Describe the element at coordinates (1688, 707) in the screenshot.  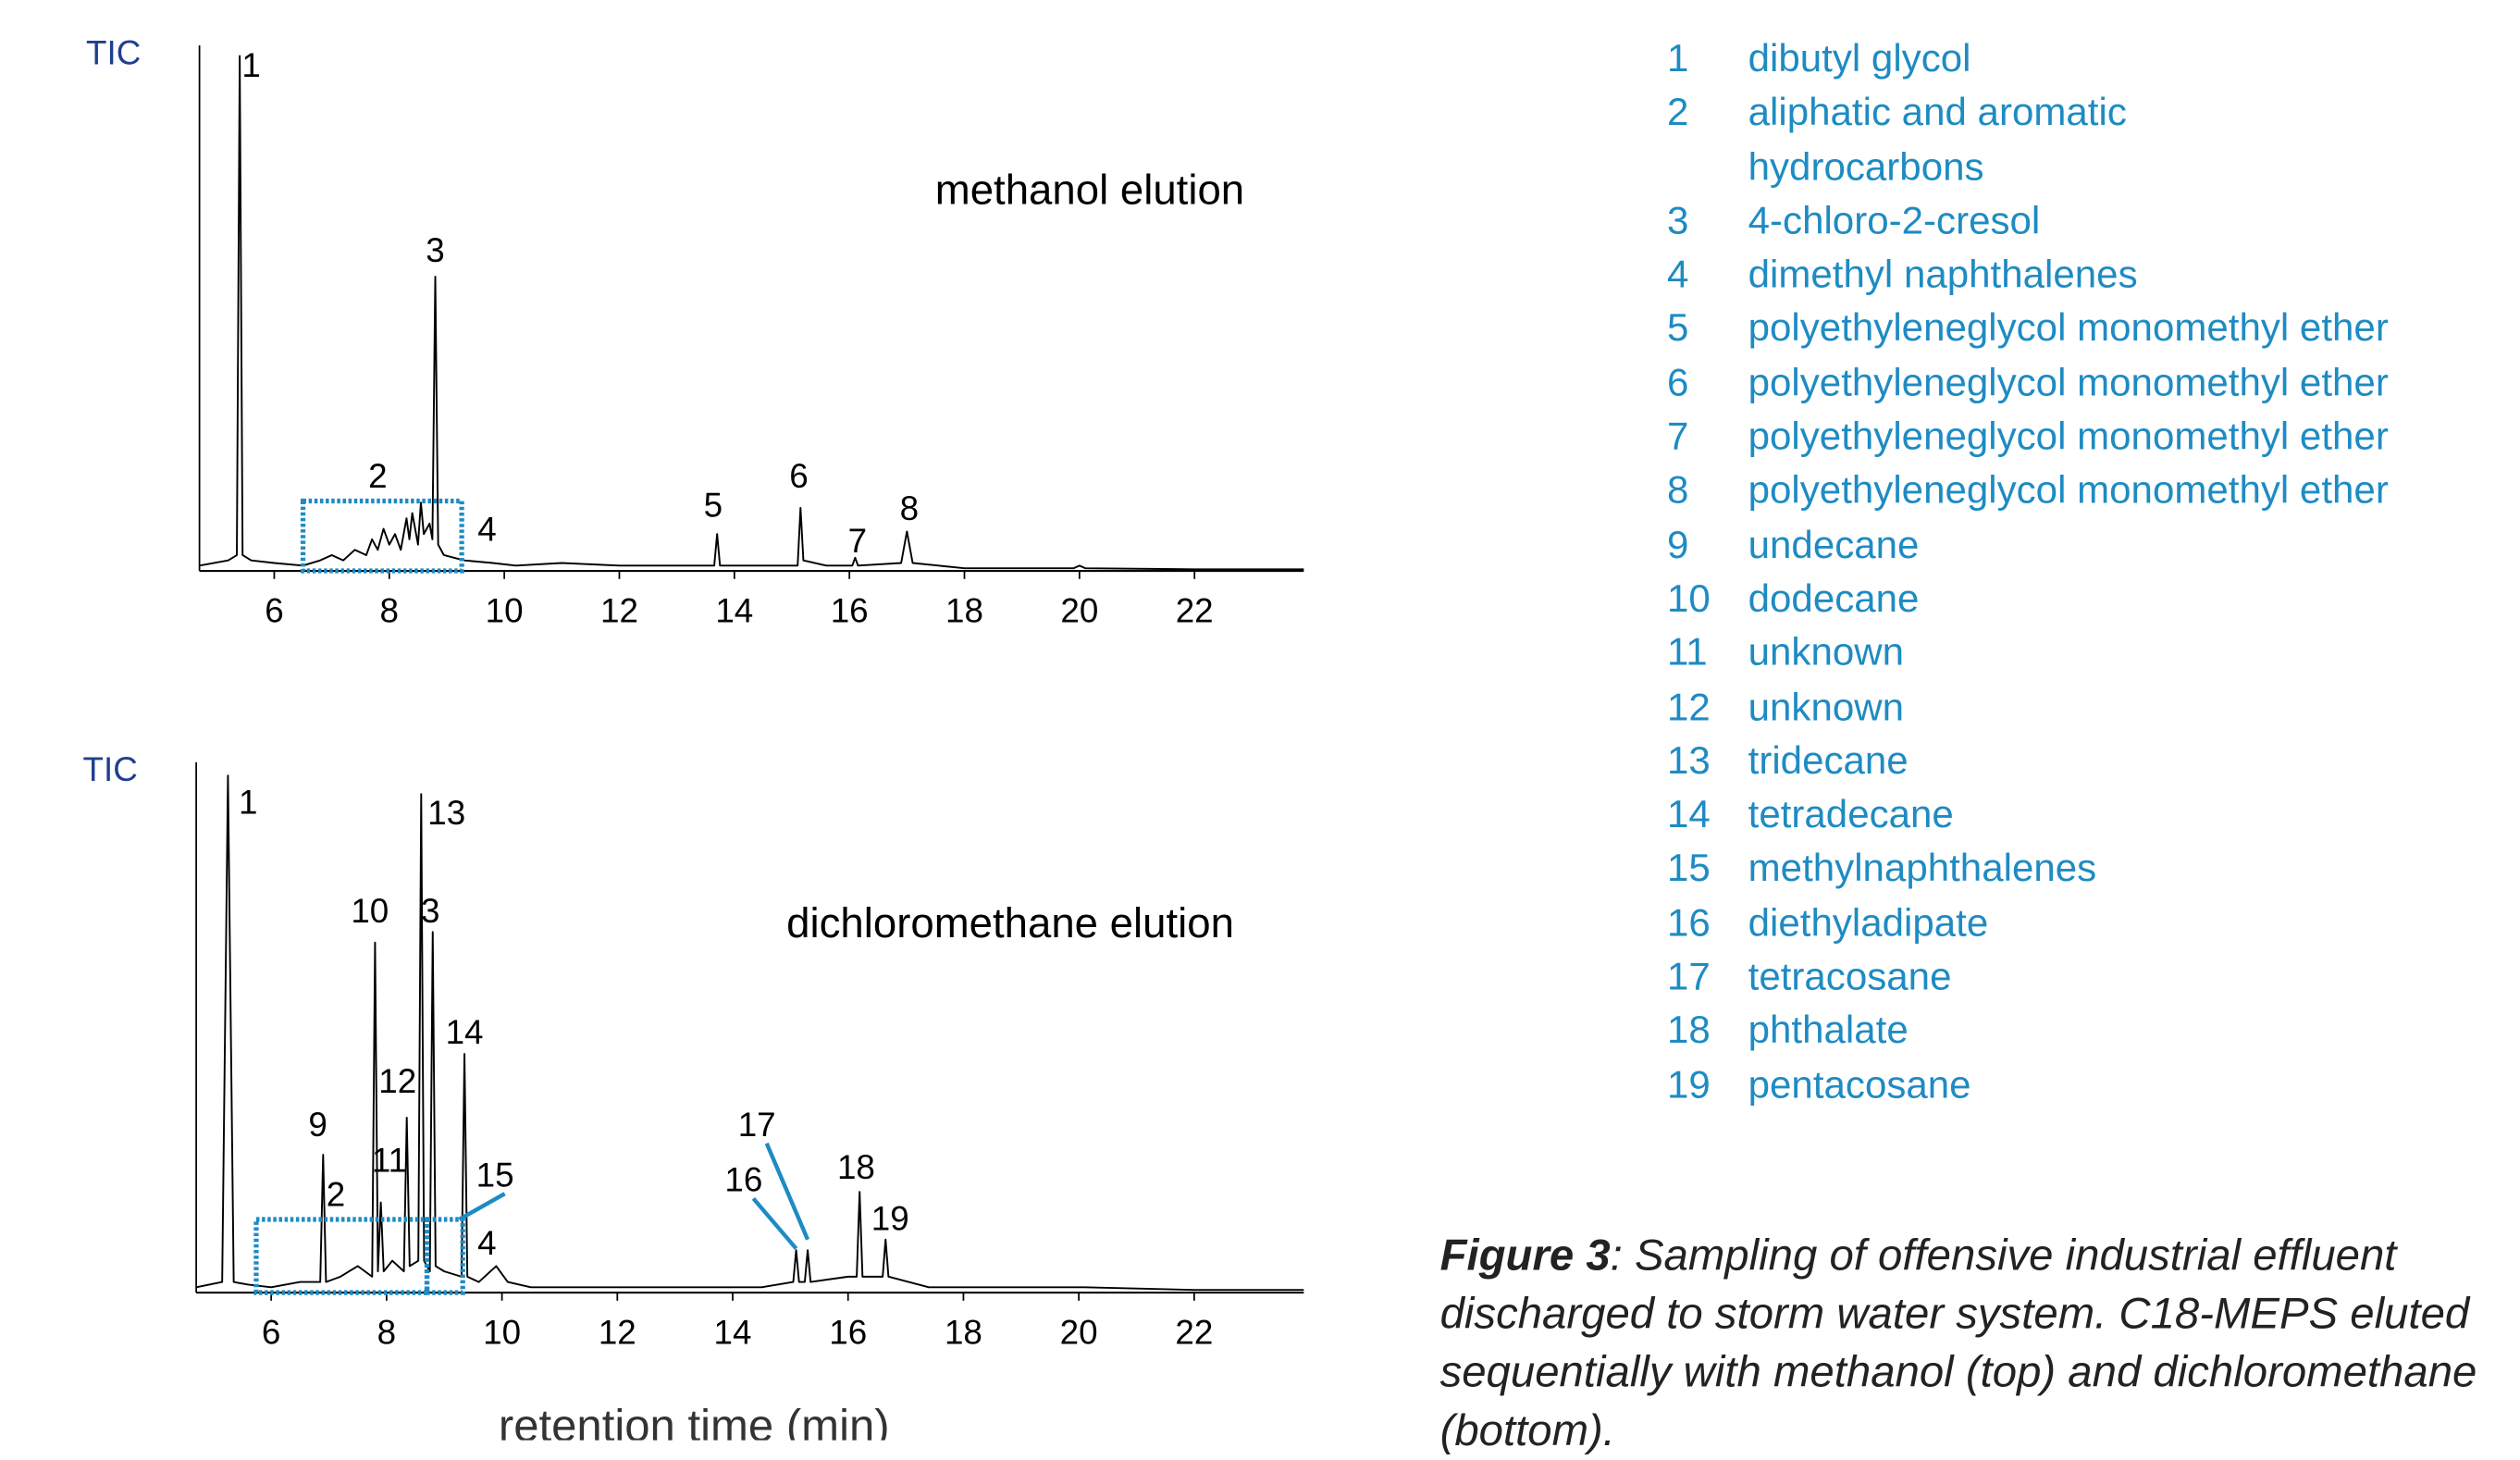
I see `compound-number: 12` at that location.